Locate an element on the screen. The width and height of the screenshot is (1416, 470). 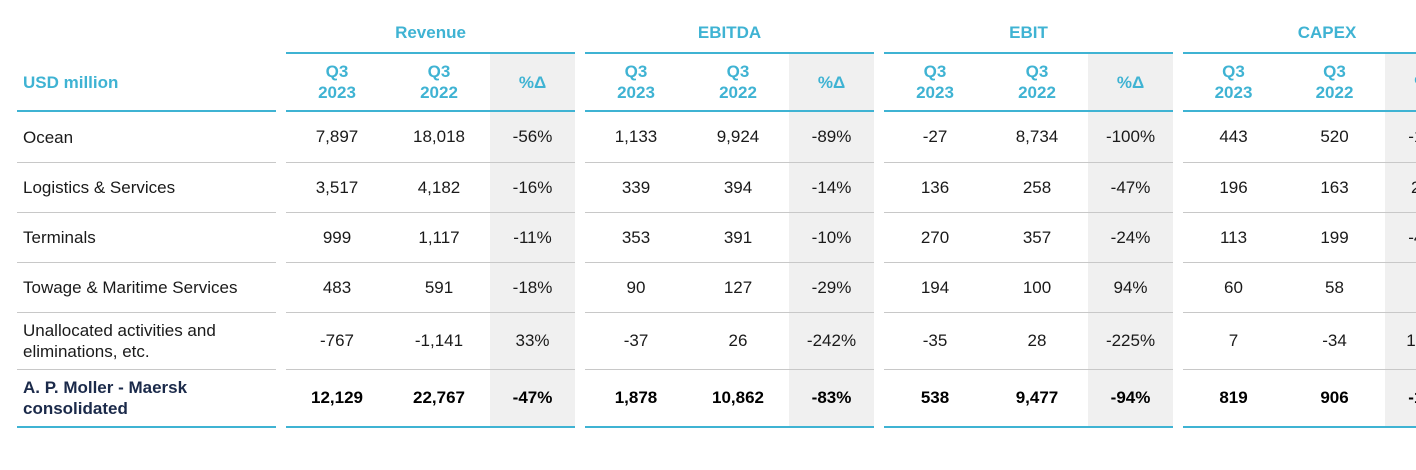
value-cell: 8,734 is located at coordinates (1037, 137).